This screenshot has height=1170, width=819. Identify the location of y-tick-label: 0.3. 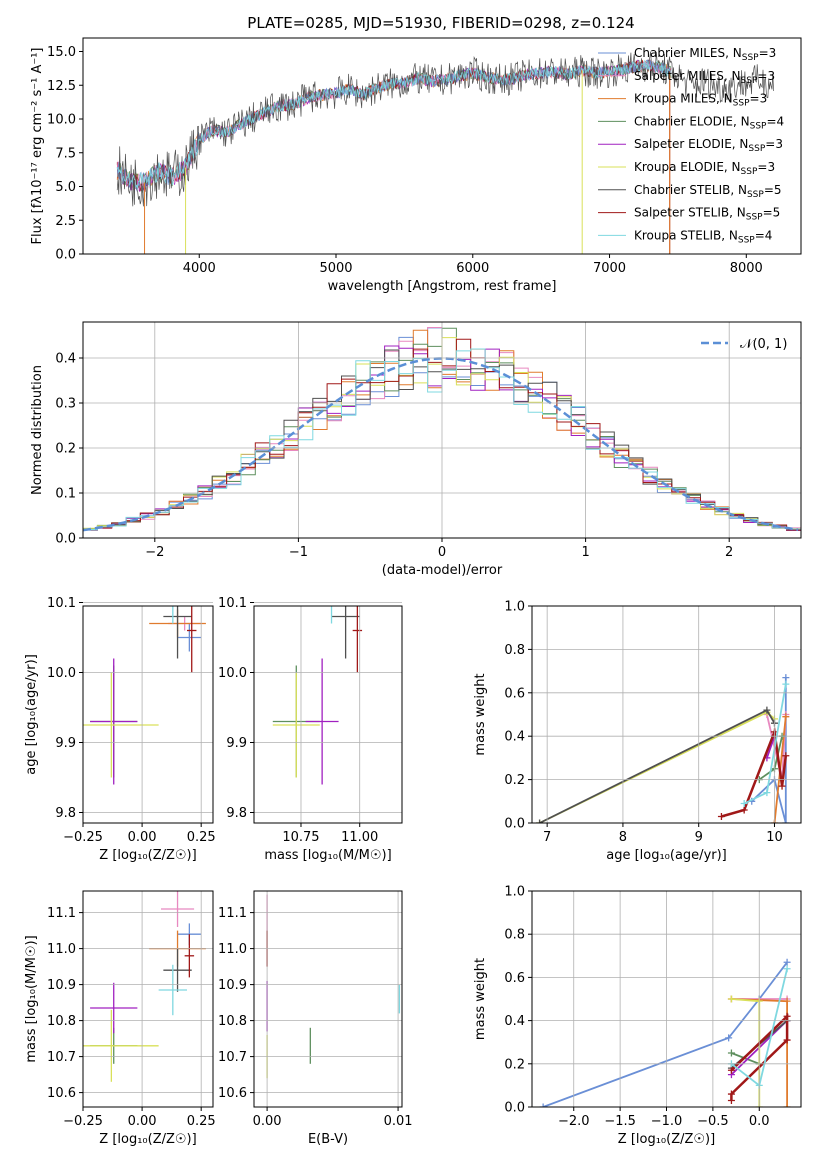
(65, 404).